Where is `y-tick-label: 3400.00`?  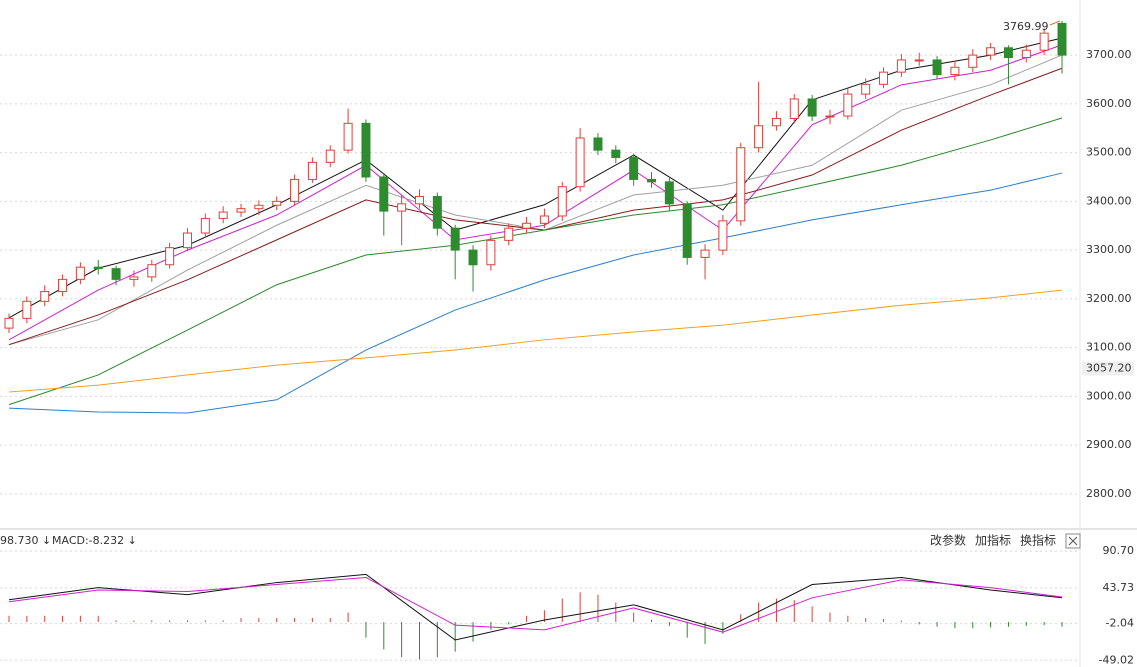
y-tick-label: 3400.00 is located at coordinates (1109, 200).